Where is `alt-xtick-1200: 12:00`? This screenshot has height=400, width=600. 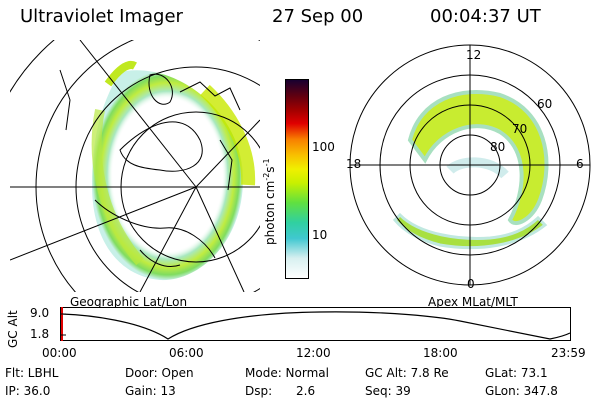 alt-xtick-1200: 12:00 is located at coordinates (313, 353).